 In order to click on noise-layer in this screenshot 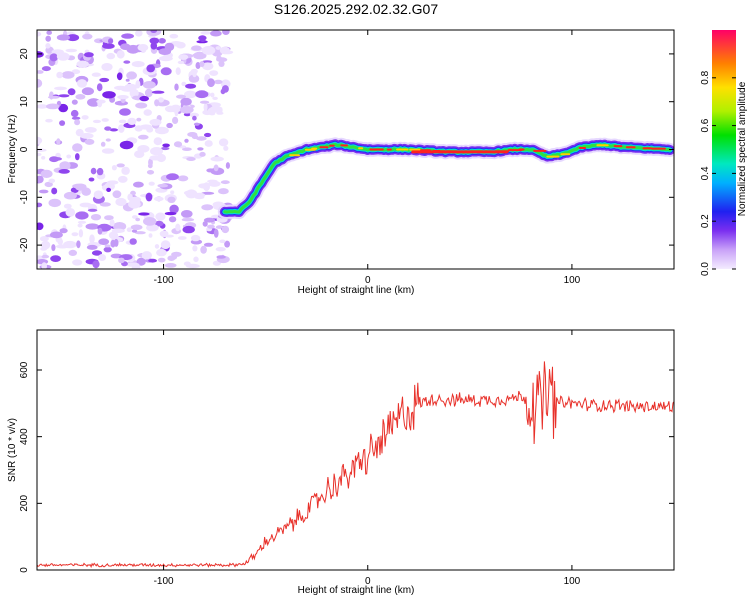, I will do `click(135, 149)`.